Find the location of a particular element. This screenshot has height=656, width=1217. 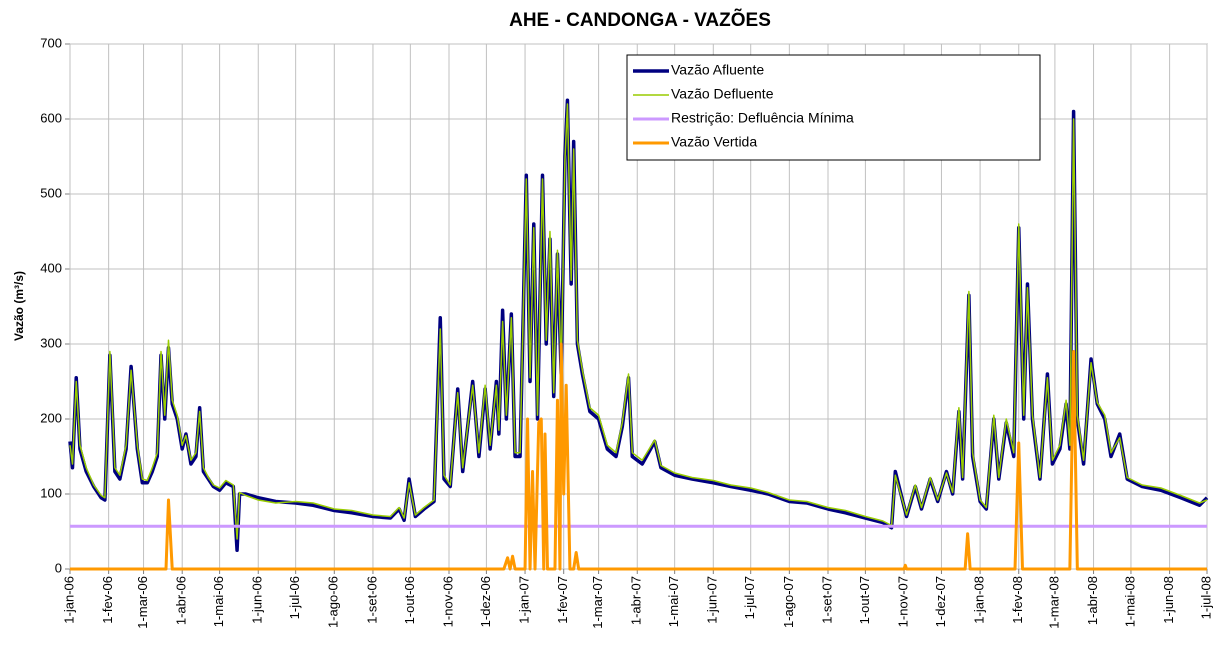

x-tick-label: 1-abr-06 is located at coordinates (181, 600).